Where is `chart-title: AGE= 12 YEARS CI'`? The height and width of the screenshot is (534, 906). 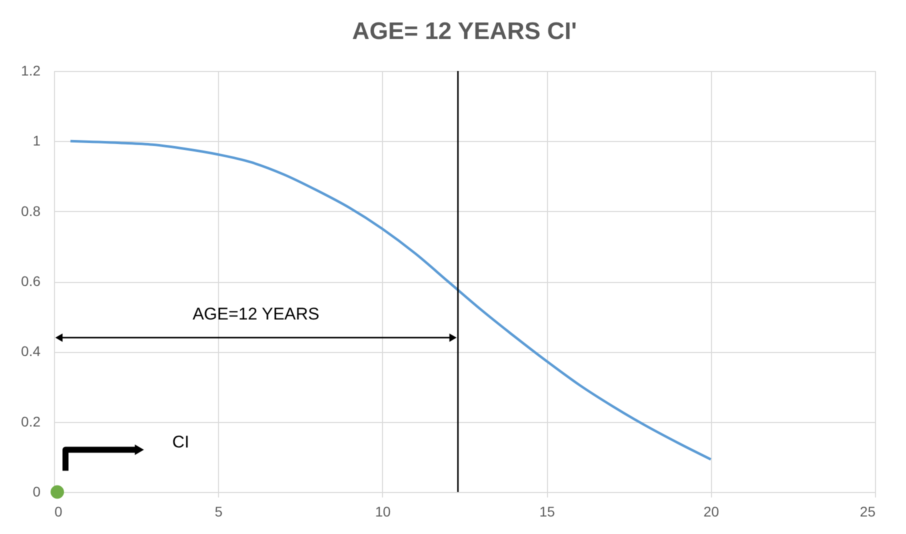 chart-title: AGE= 12 YEARS CI' is located at coordinates (464, 31).